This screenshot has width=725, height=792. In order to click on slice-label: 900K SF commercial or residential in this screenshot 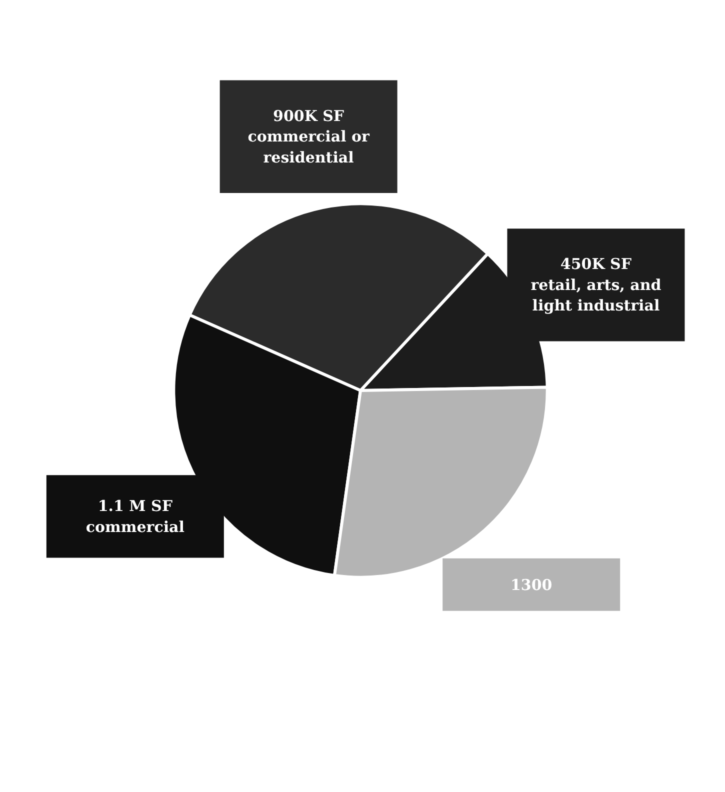, I will do `click(309, 136)`.